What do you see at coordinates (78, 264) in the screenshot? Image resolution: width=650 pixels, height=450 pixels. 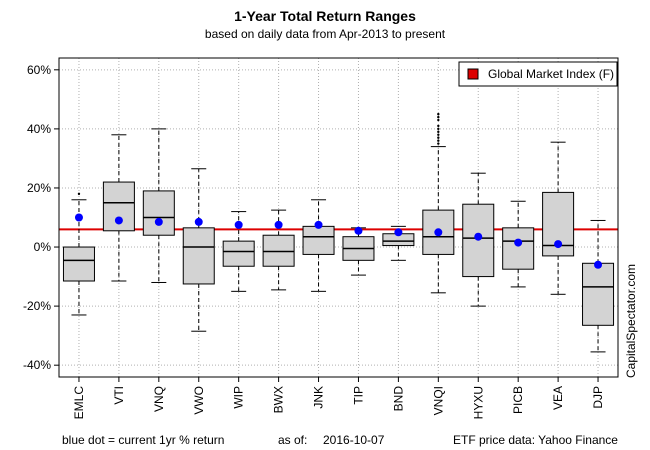 I see `box-emlc` at bounding box center [78, 264].